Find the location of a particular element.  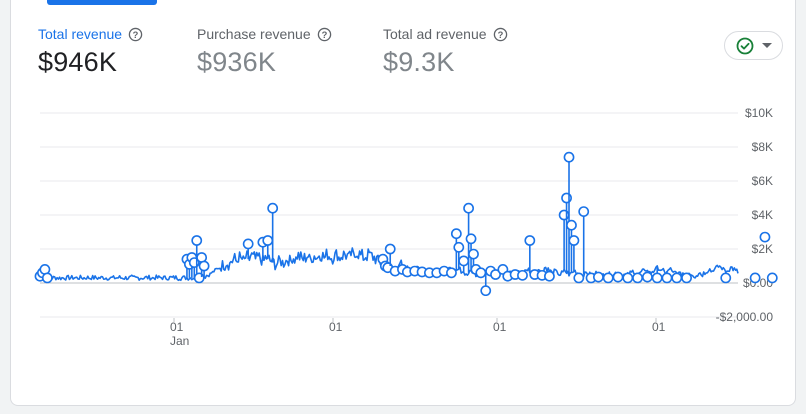

check-circle-icon is located at coordinates (744, 45).